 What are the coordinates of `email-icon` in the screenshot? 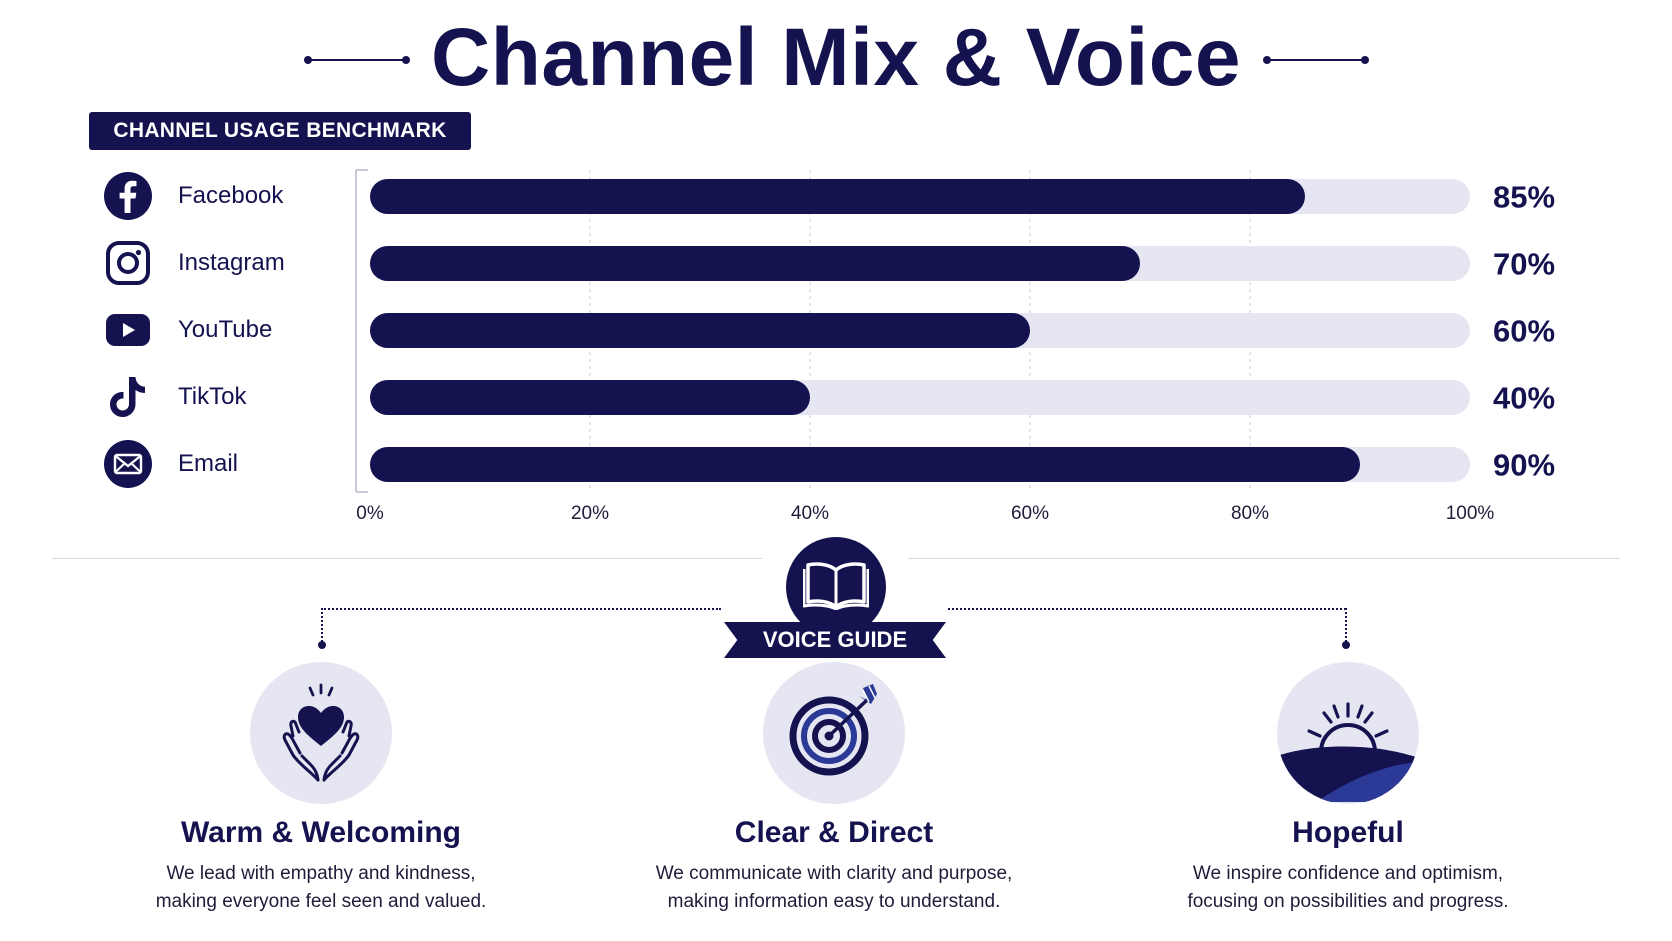 It's located at (128, 464).